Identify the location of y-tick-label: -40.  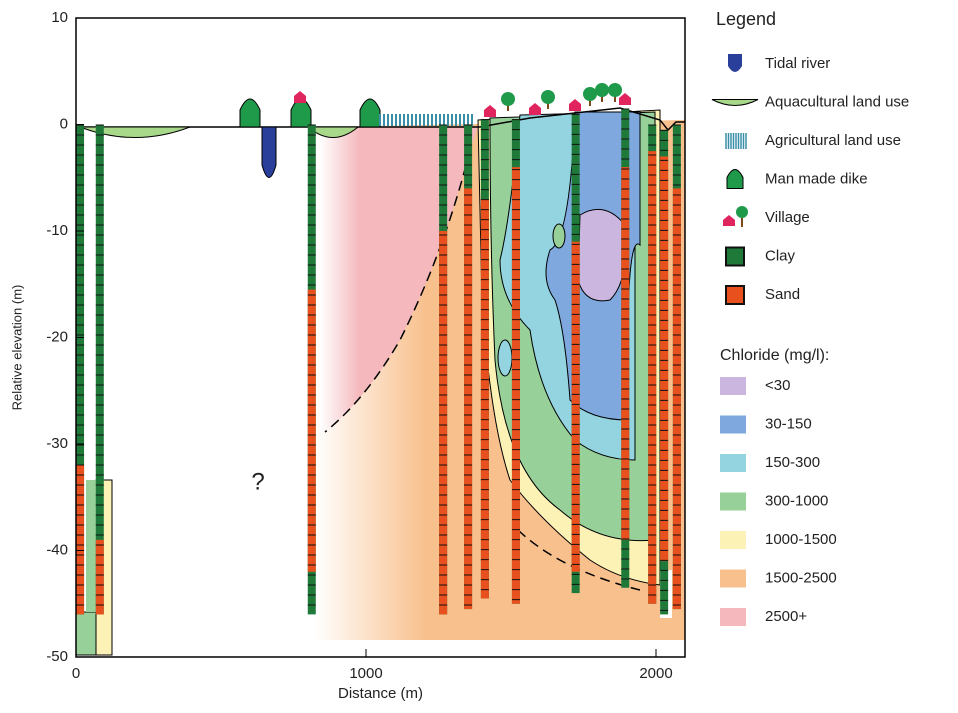
(57, 549).